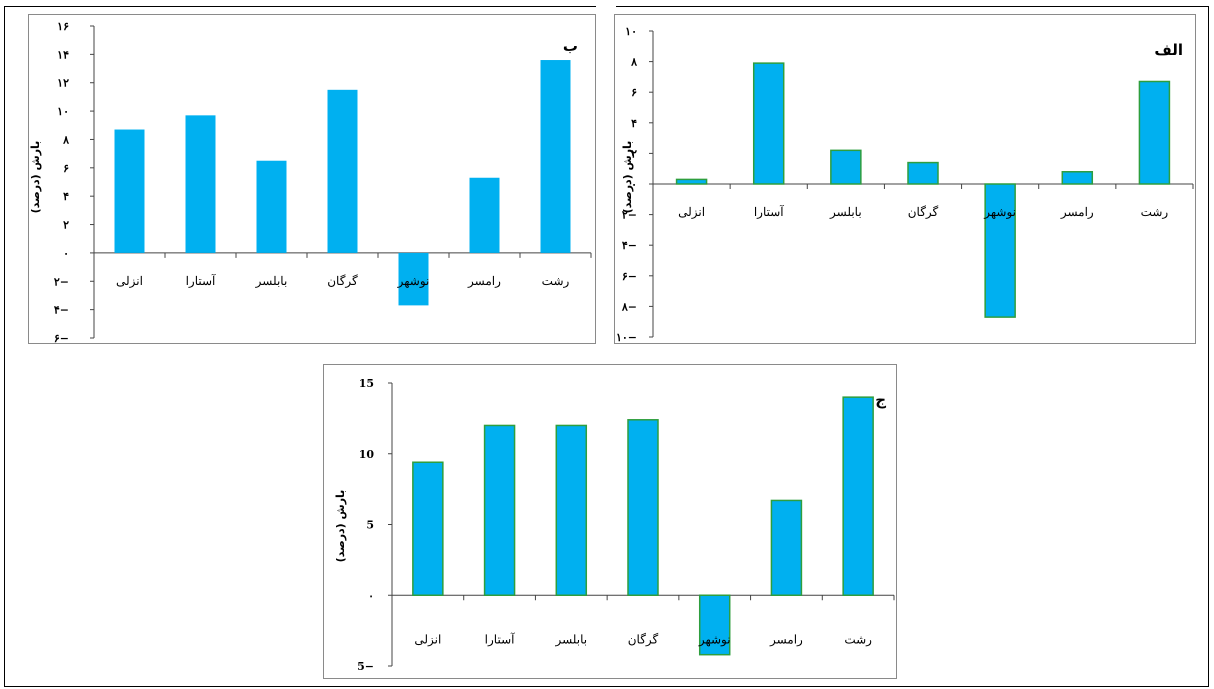 The image size is (1214, 689). I want to click on chart-b-ytick-label: ۲−, so click(61, 281).